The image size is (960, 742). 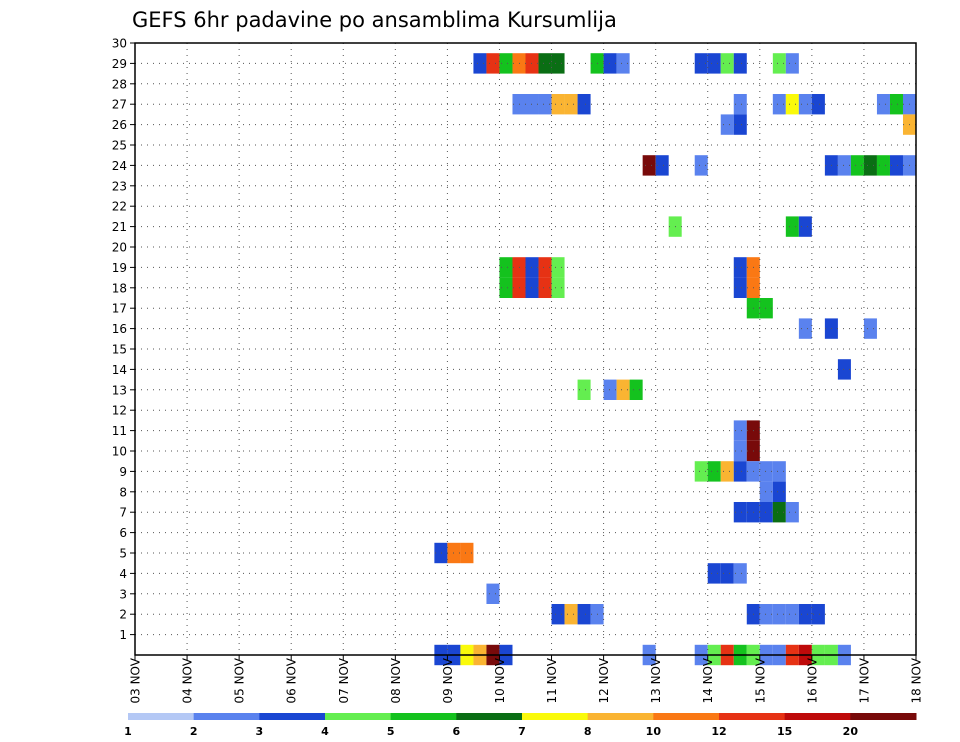 I want to click on y-tick-label: 5, so click(x=123, y=554).